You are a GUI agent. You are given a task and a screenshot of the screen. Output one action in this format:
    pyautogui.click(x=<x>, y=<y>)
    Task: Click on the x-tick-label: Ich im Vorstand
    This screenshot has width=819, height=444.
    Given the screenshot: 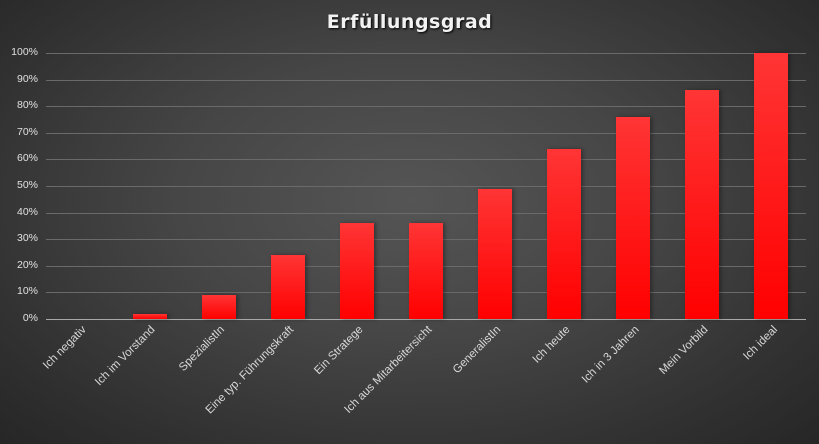 What is the action you would take?
    pyautogui.click(x=125, y=356)
    